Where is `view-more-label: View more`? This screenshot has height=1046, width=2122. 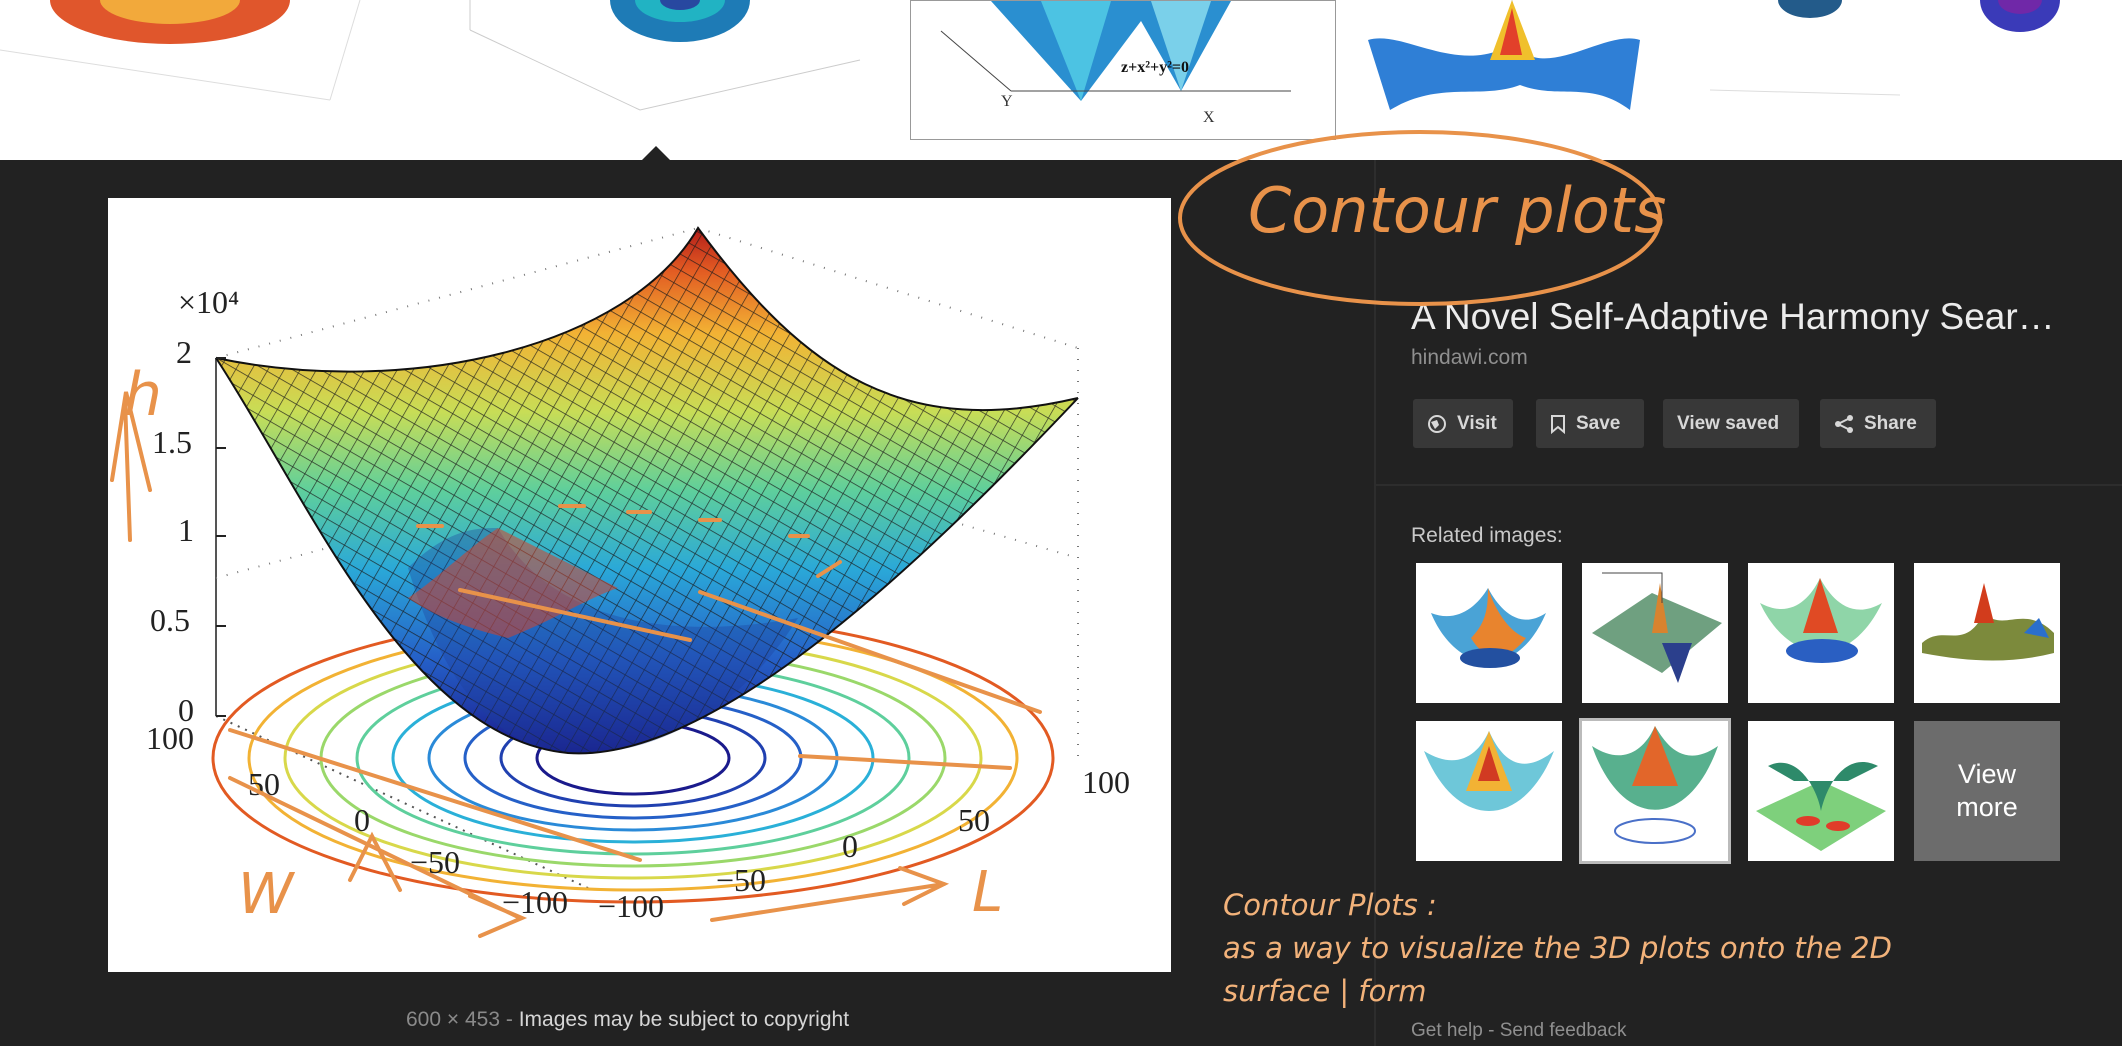 view-more-label: View more is located at coordinates (1987, 790).